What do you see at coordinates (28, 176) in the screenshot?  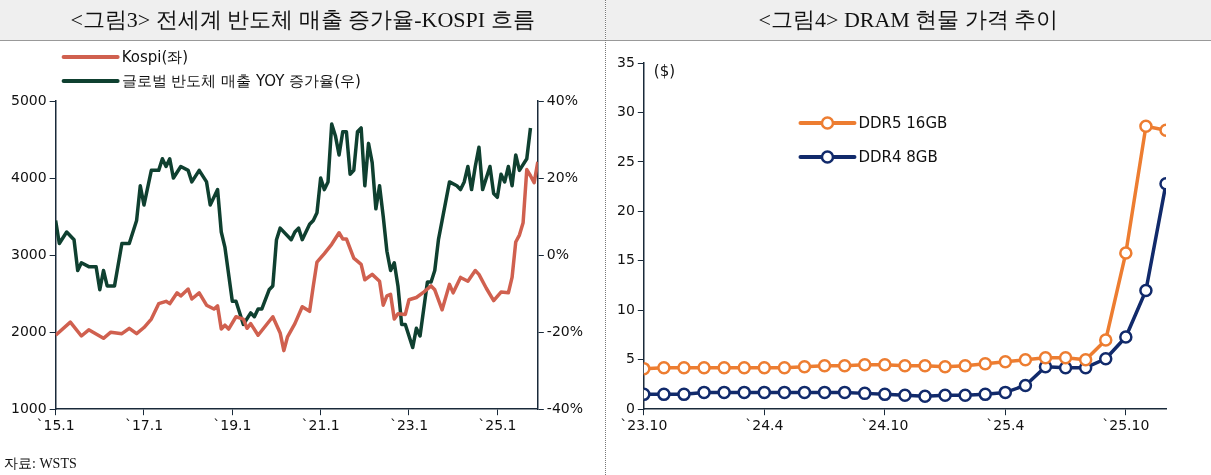 I see `y-tick-label: 4000` at bounding box center [28, 176].